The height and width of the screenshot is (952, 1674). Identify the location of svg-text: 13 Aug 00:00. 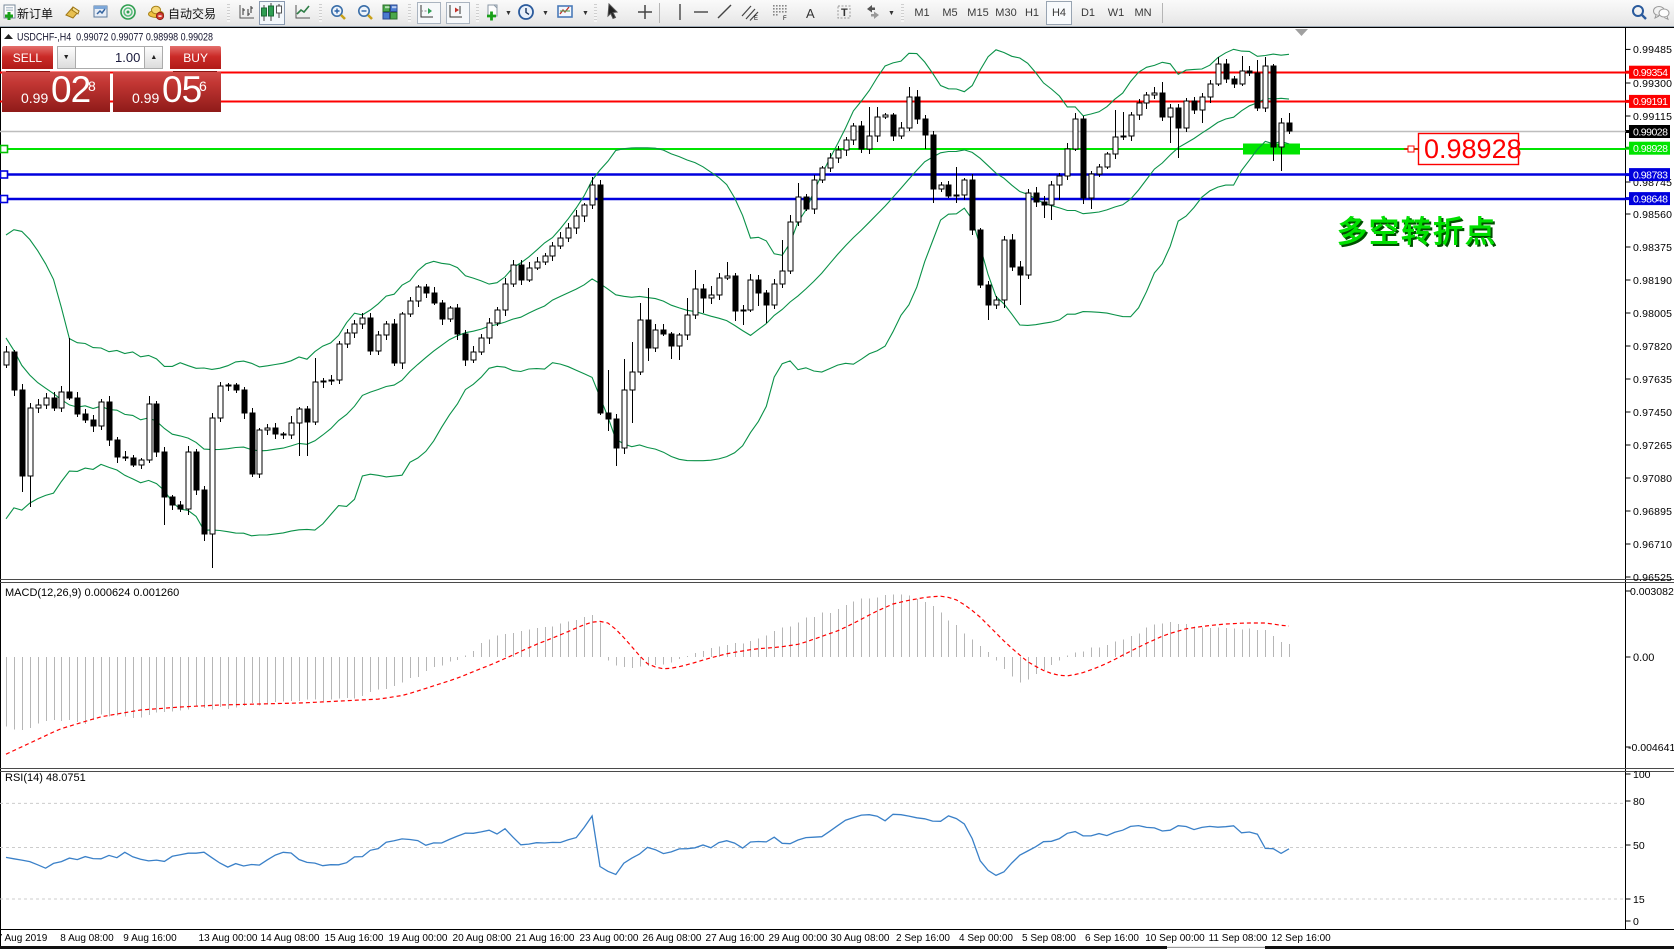
(228, 938).